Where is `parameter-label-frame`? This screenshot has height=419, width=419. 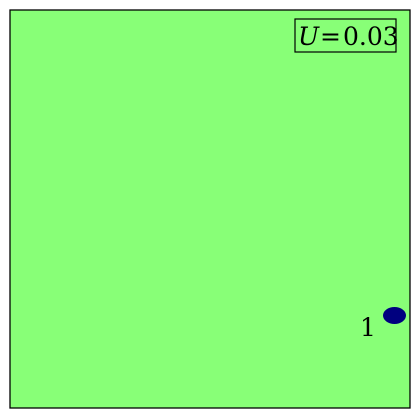
parameter-label-frame is located at coordinates (345, 35).